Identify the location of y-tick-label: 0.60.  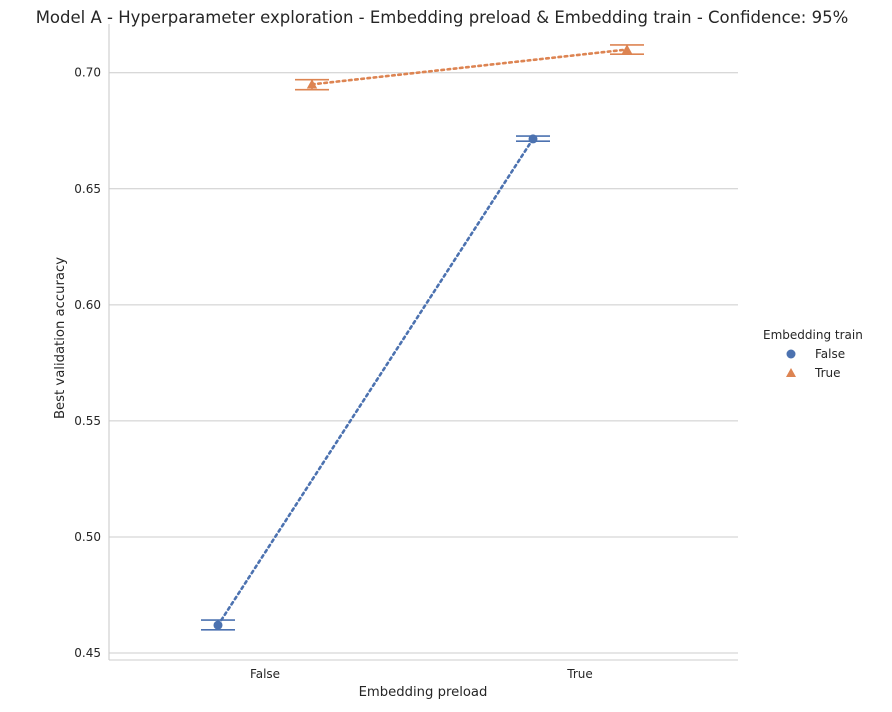
(87, 305).